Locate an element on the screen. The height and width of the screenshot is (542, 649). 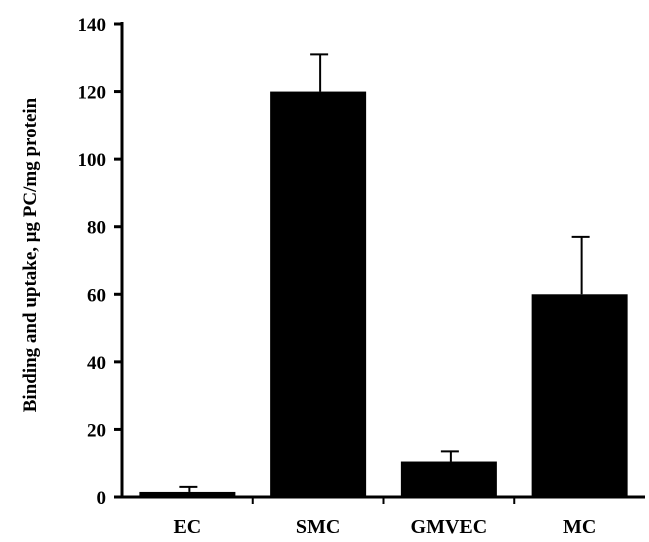
y-tick-label: 80 is located at coordinates (96, 228).